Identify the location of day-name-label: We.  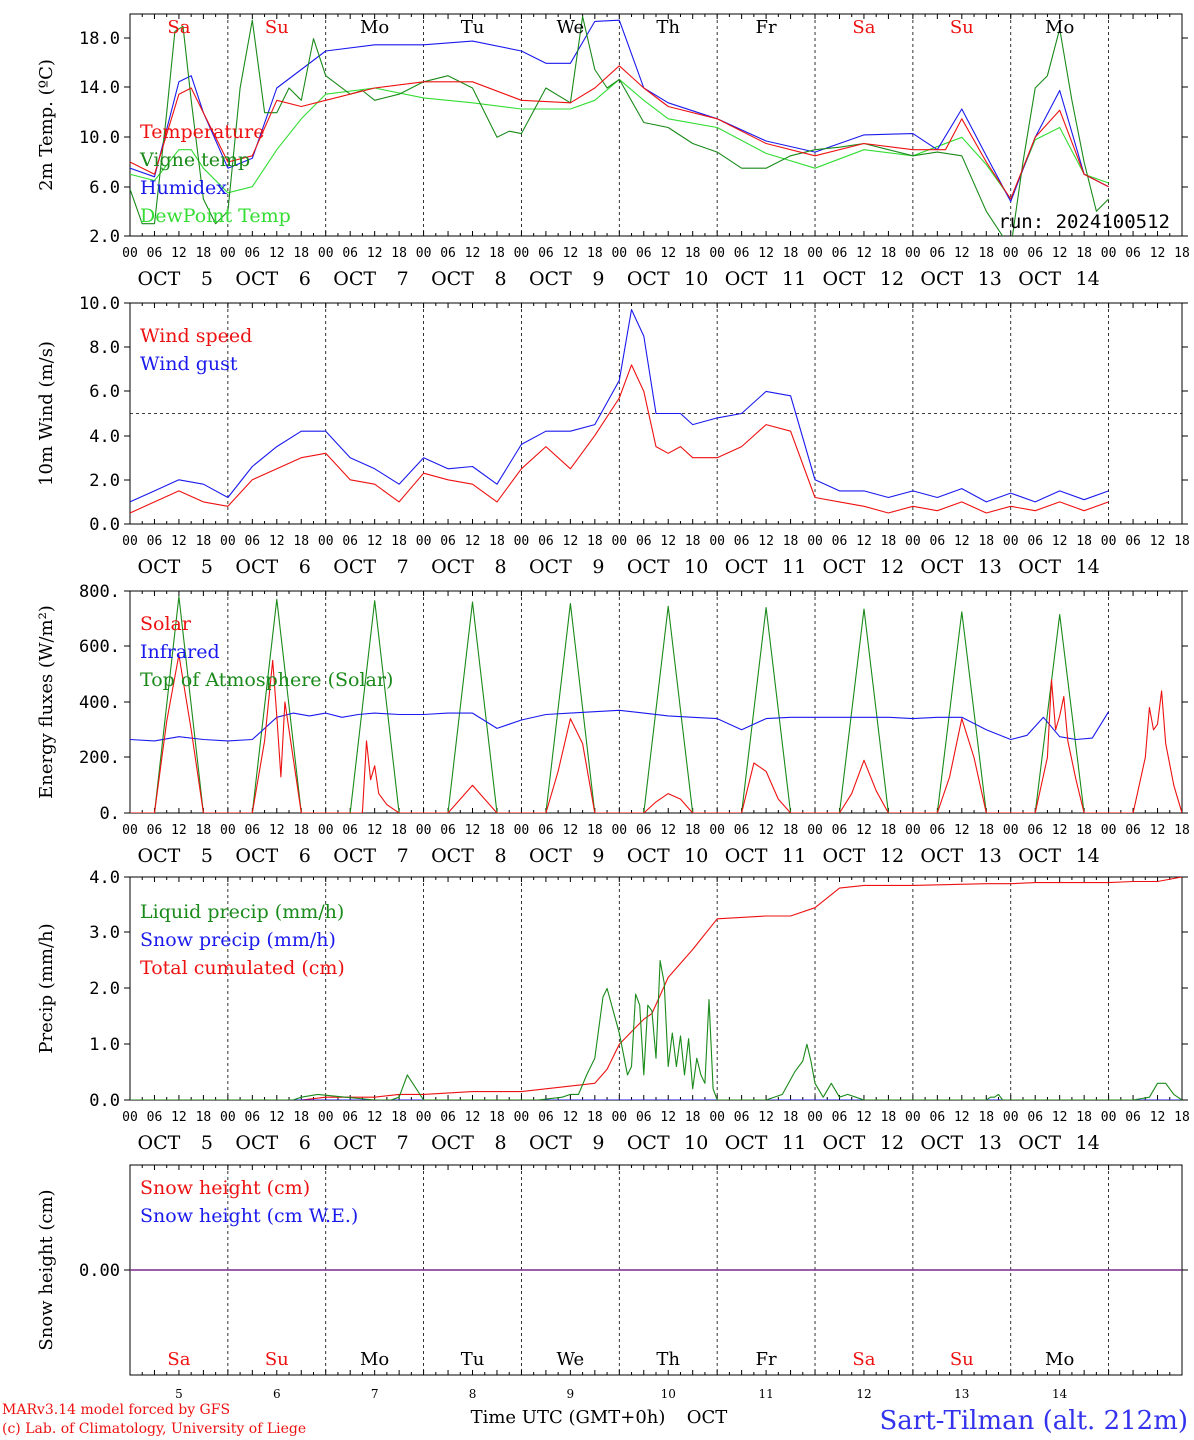
(571, 27).